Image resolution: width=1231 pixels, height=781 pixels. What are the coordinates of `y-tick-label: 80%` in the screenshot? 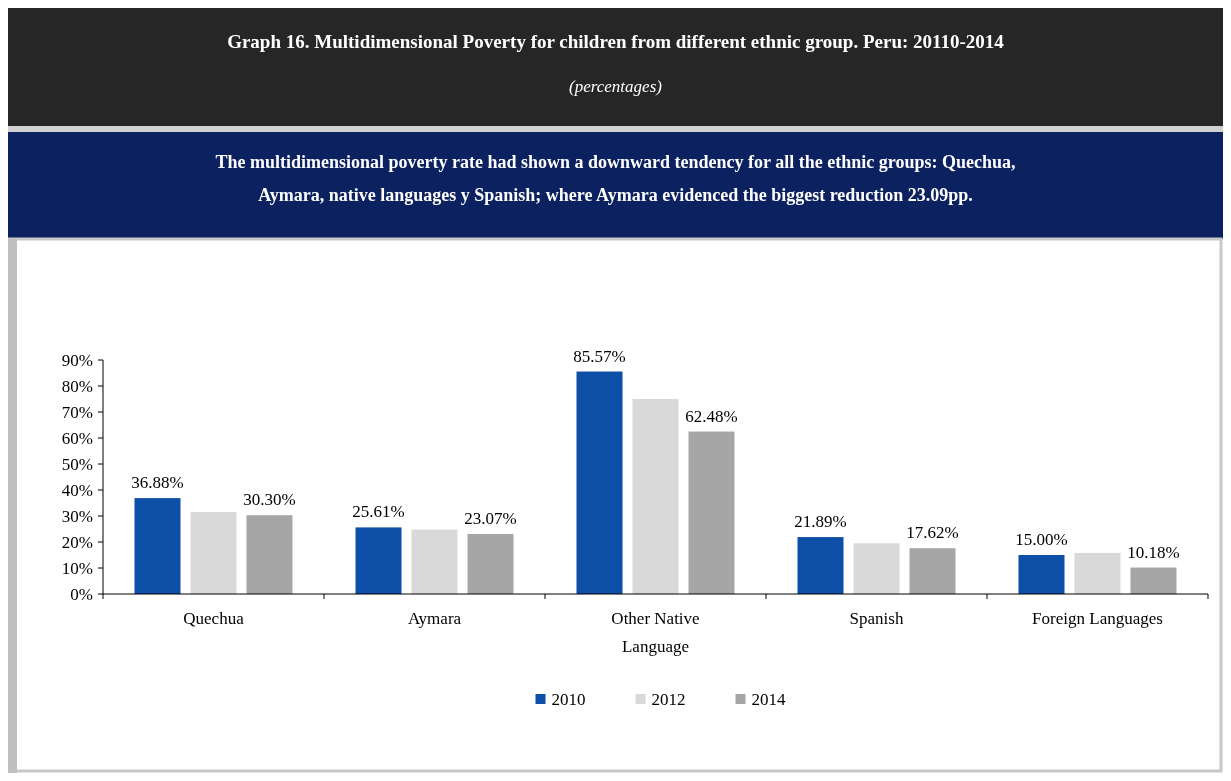 It's located at (77, 386).